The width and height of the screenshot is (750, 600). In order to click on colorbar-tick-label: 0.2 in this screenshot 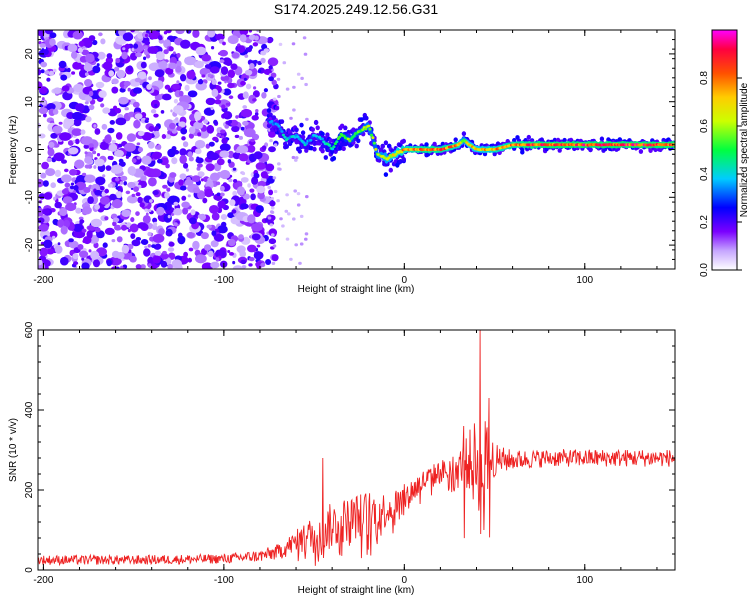, I will do `click(704, 222)`.